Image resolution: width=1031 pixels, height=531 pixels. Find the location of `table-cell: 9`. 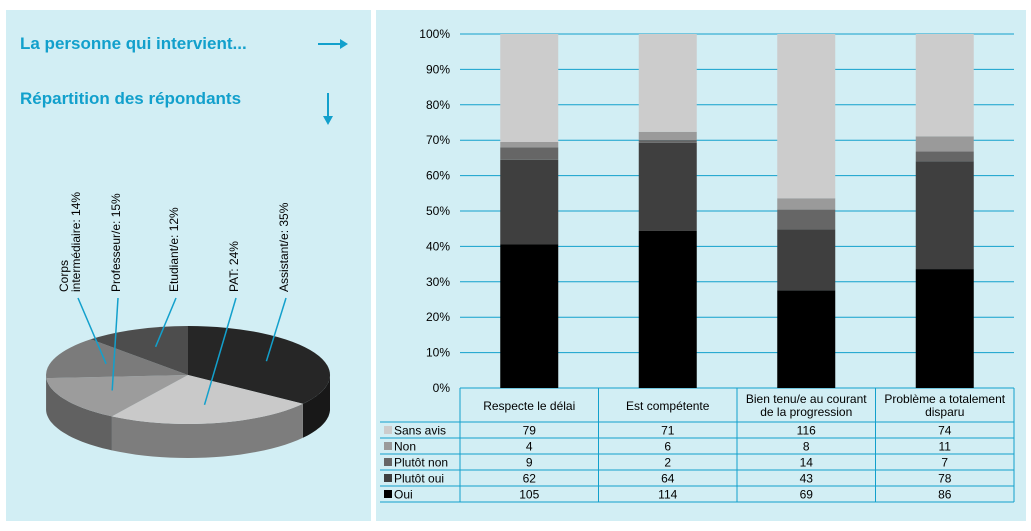

table-cell: 9 is located at coordinates (529, 463).